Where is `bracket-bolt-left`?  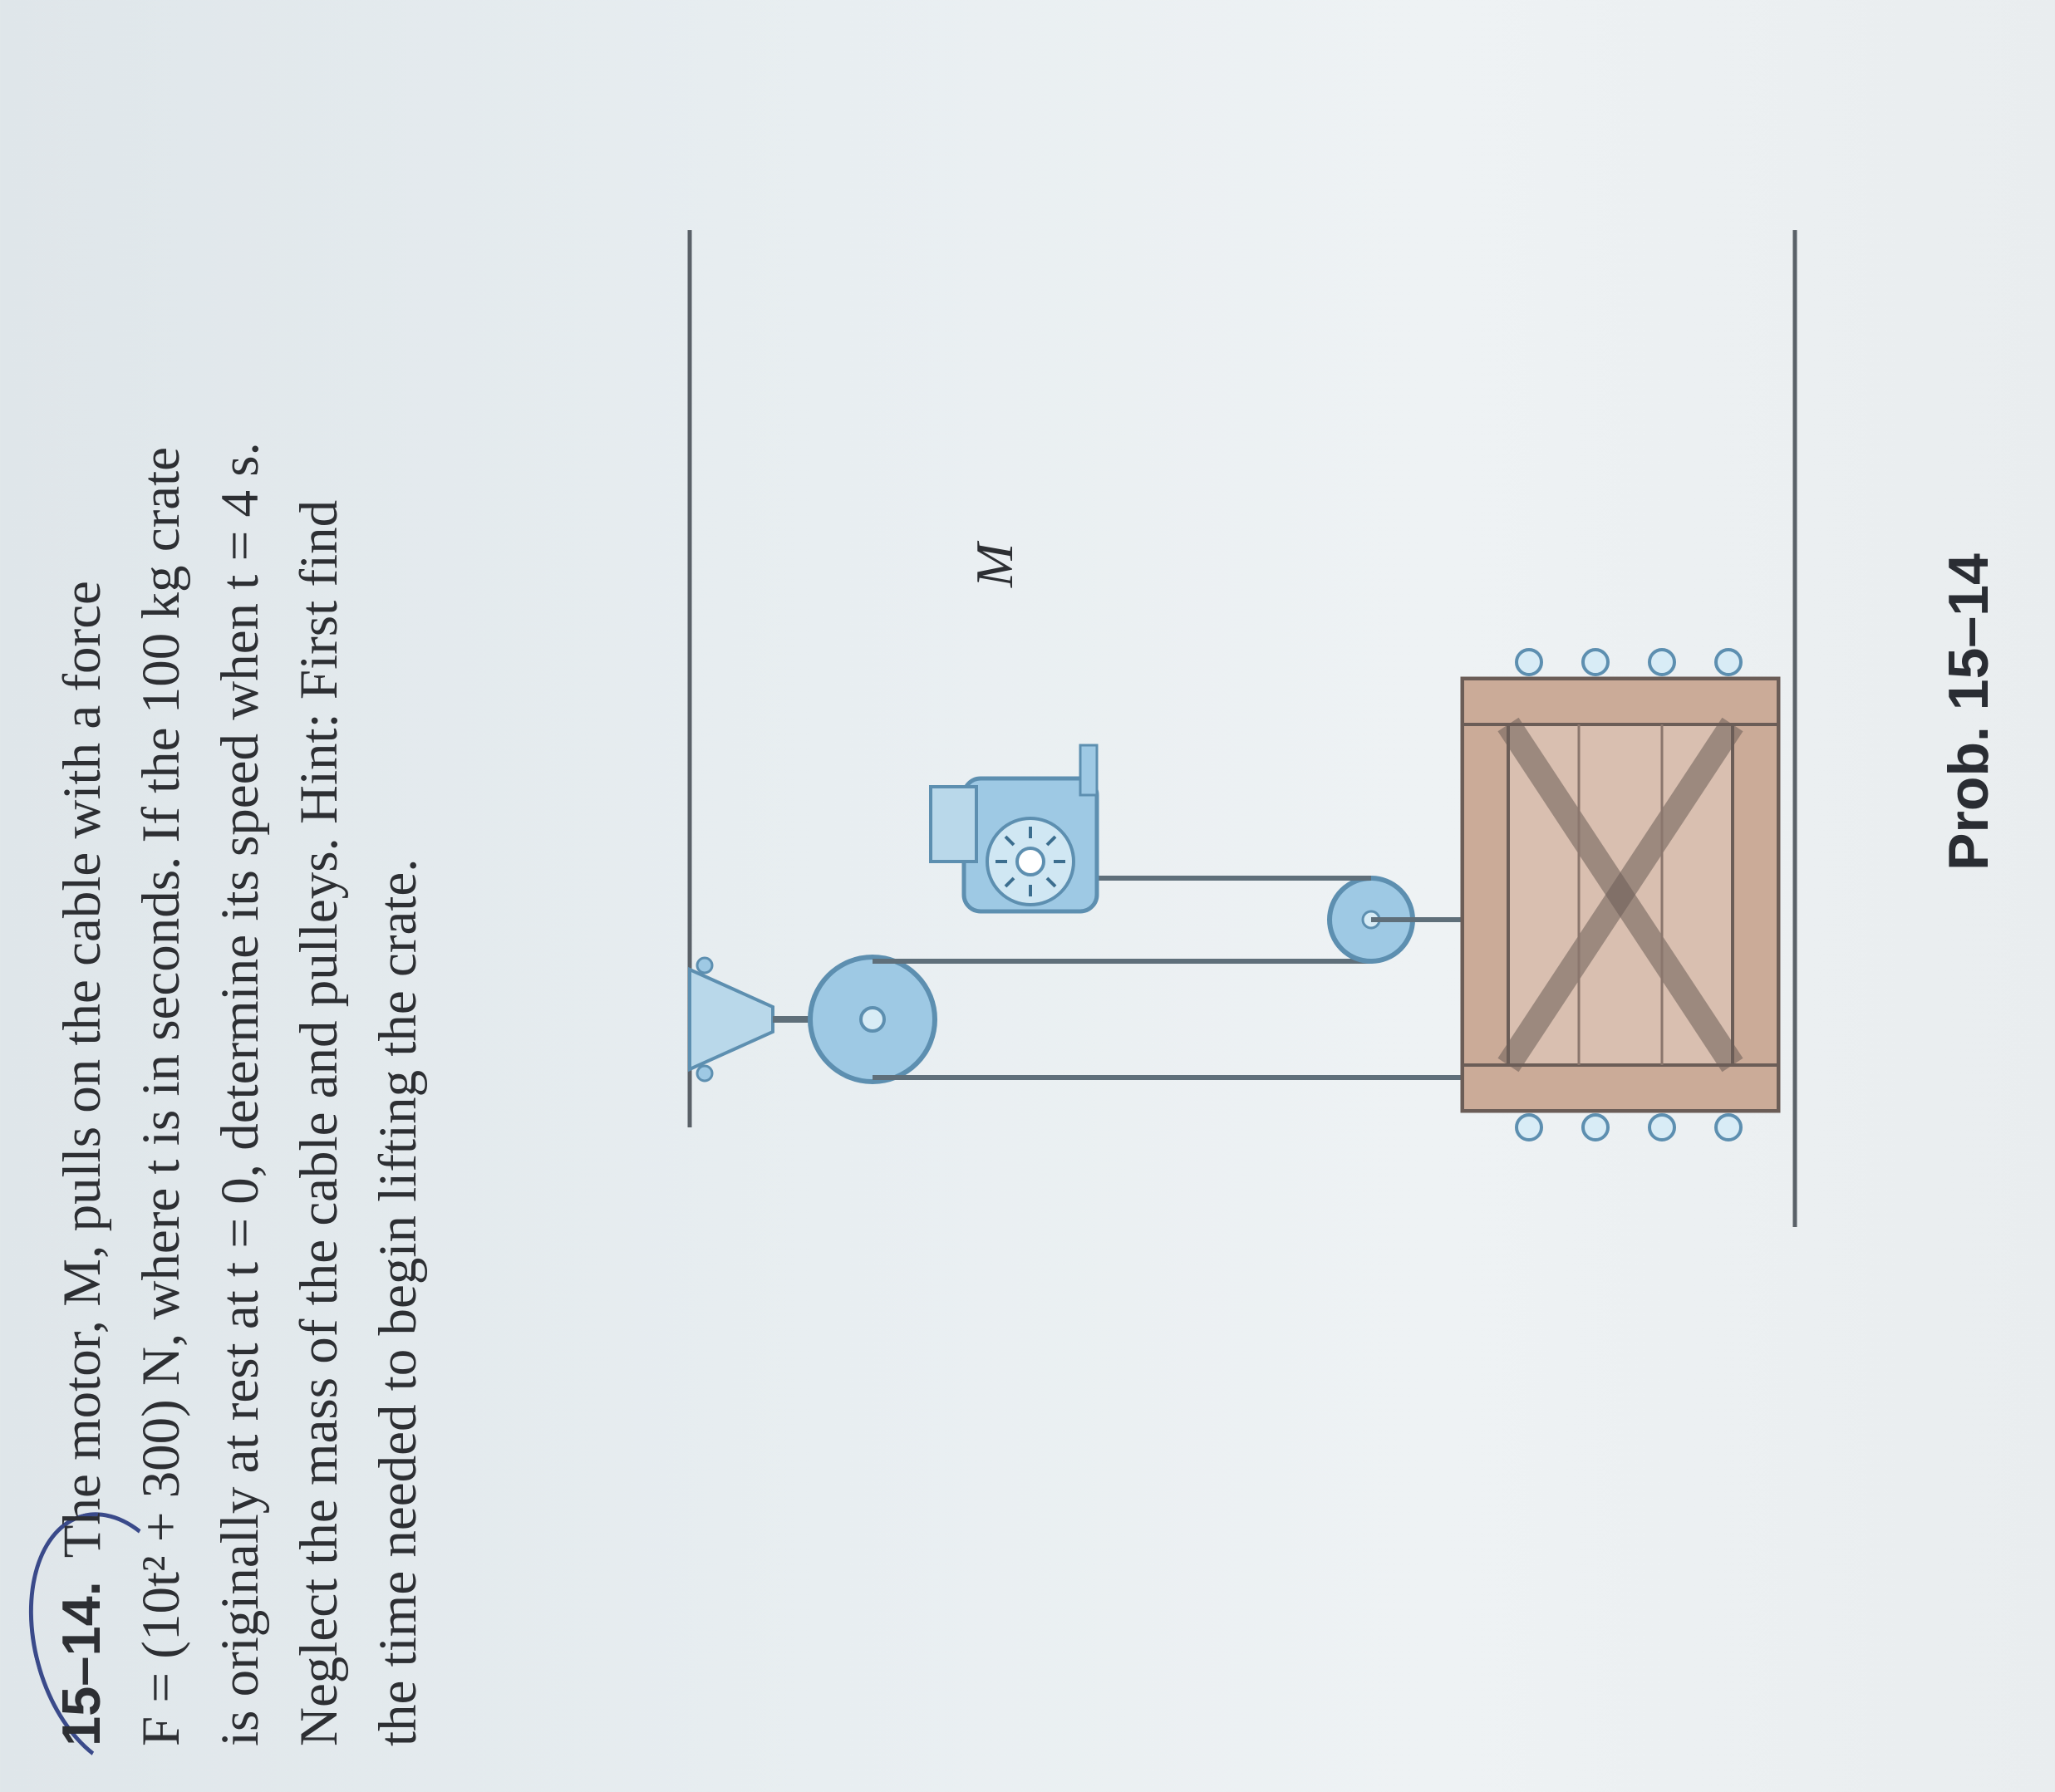 bracket-bolt-left is located at coordinates (705, 1073).